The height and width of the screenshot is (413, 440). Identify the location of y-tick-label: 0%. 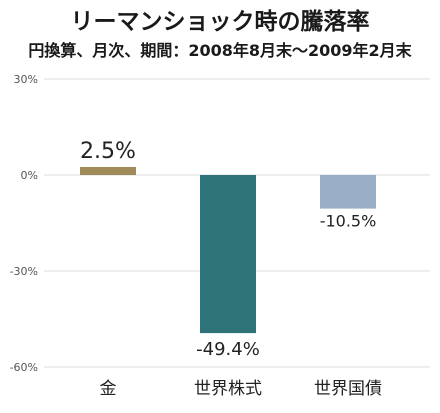
(29, 175).